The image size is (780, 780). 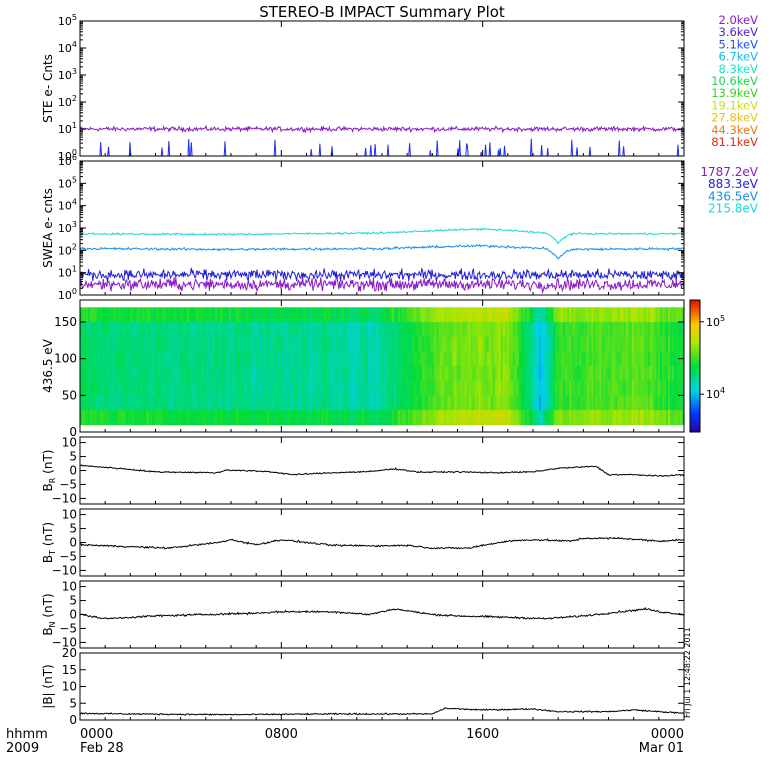 What do you see at coordinates (73, 432) in the screenshot?
I see `pad-ytick-label: 0` at bounding box center [73, 432].